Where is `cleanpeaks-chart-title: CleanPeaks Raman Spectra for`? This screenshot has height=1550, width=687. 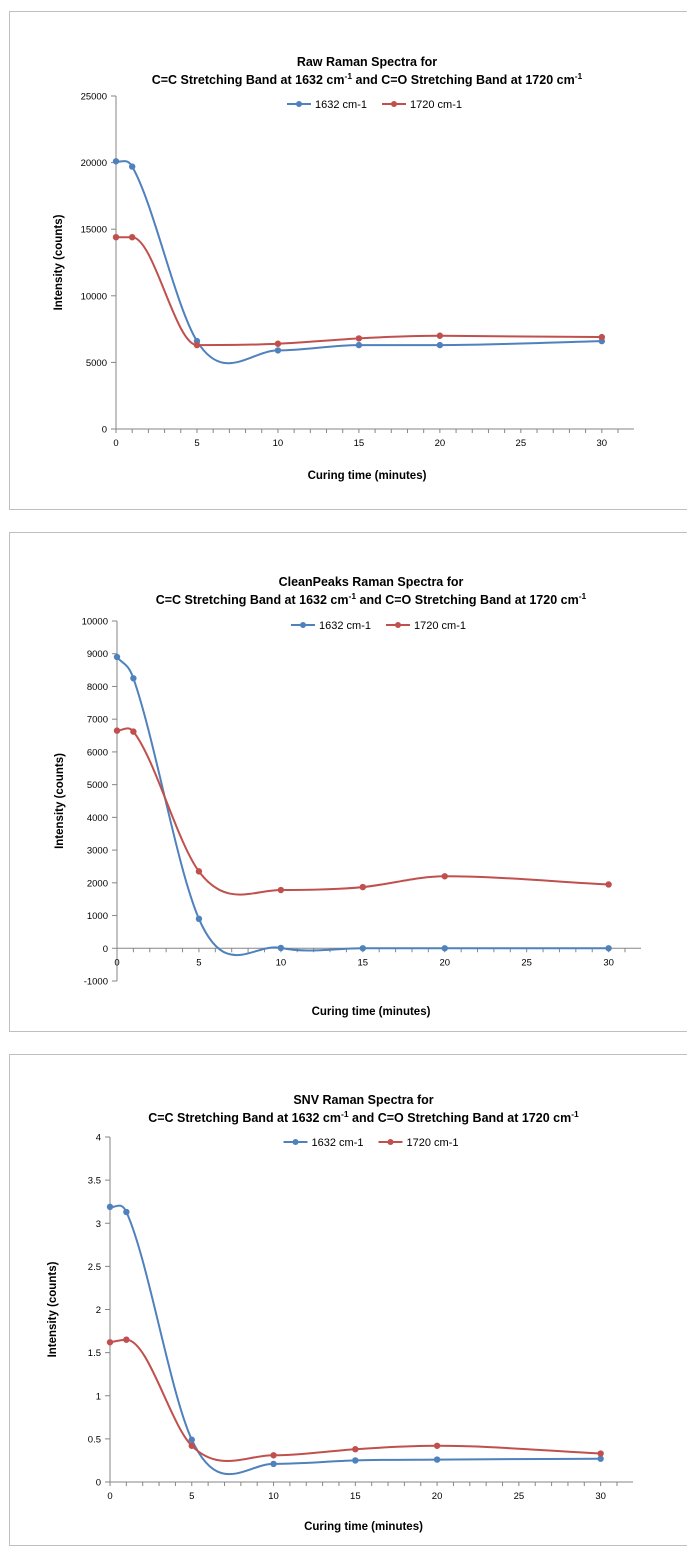 cleanpeaks-chart-title: CleanPeaks Raman Spectra for is located at coordinates (371, 582).